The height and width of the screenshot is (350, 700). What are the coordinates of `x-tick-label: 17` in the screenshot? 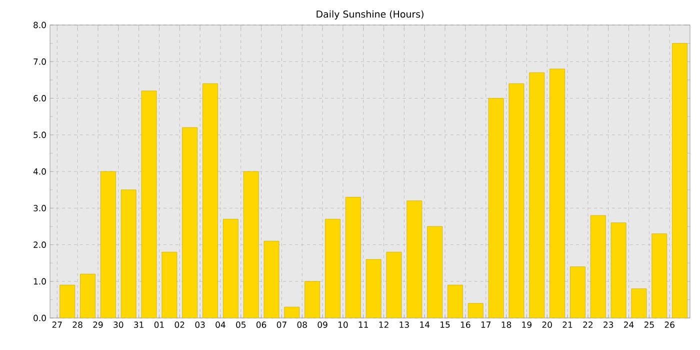 It's located at (486, 325).